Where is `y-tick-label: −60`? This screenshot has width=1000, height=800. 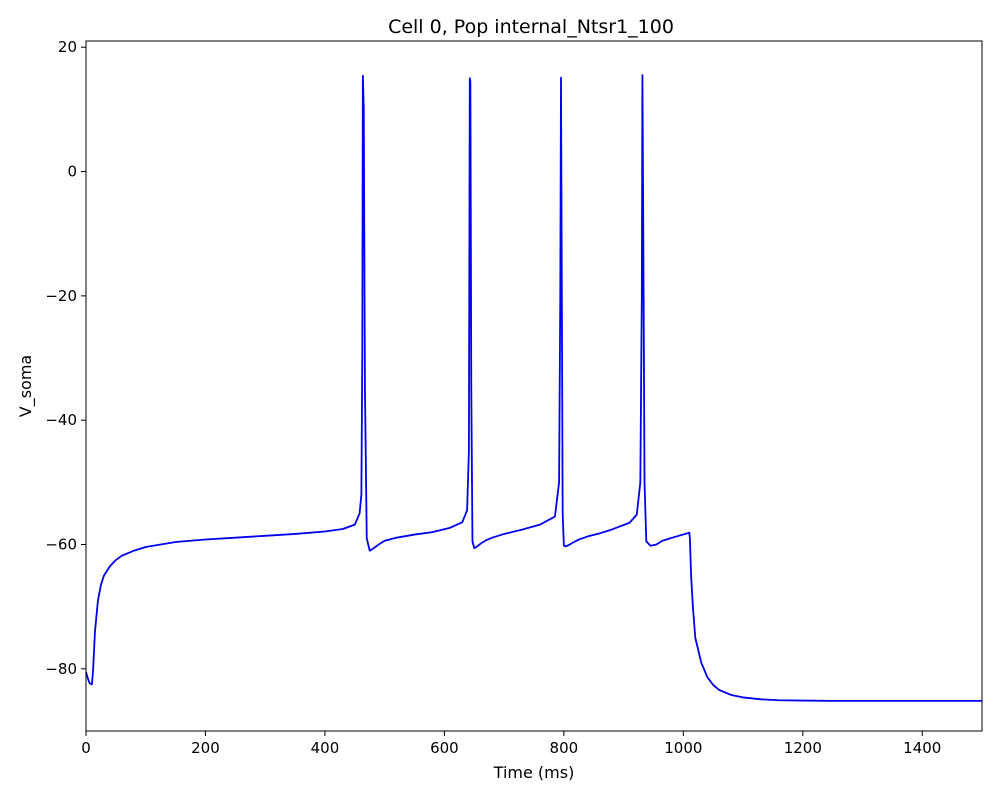
y-tick-label: −60 is located at coordinates (61, 545).